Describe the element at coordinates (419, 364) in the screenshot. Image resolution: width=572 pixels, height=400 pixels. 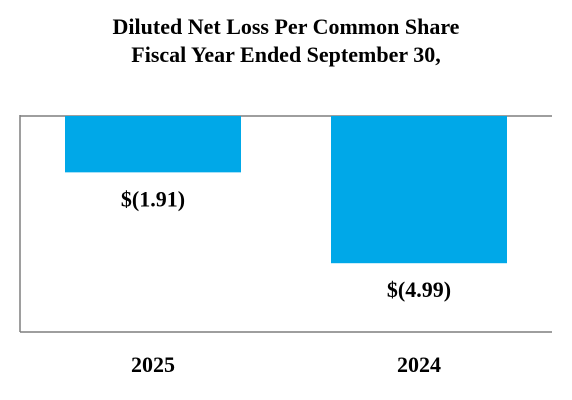
I see `x-tick-label-2024: 2024` at that location.